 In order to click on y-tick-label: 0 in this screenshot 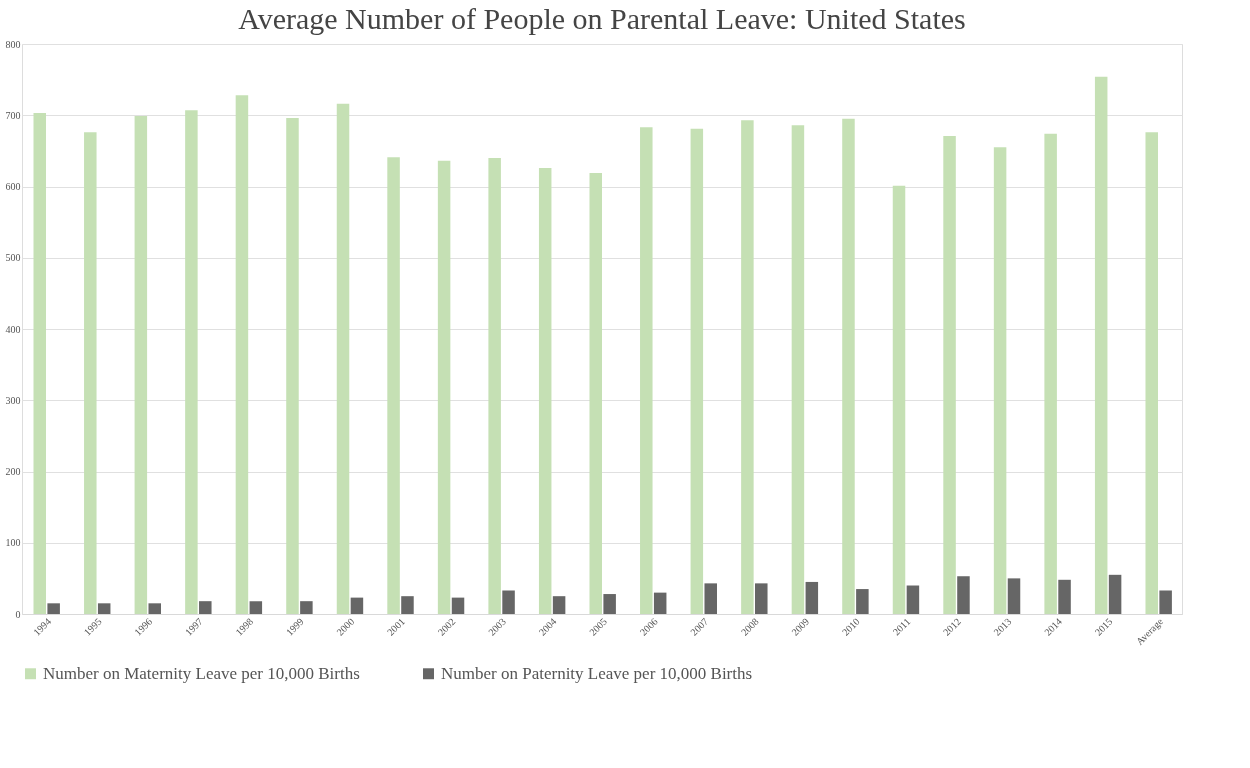, I will do `click(18, 614)`.